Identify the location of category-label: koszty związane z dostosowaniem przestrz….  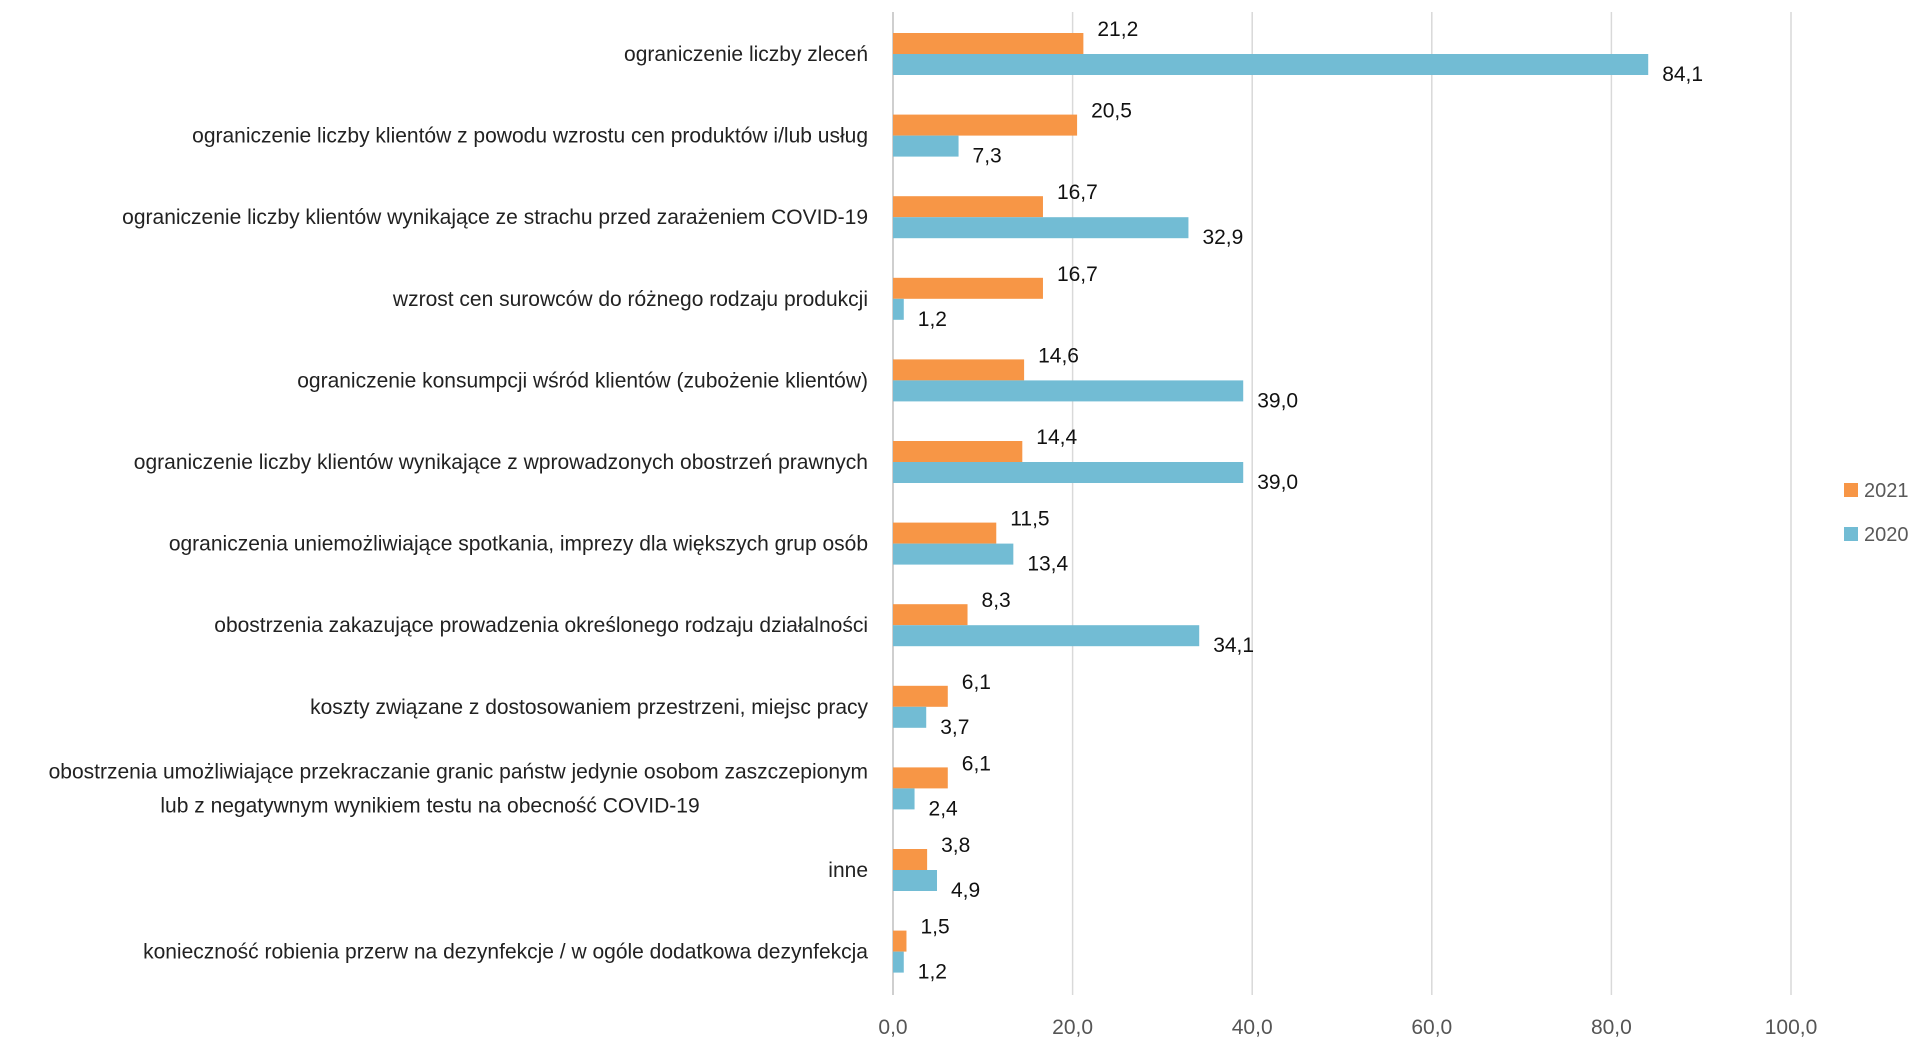
(589, 707).